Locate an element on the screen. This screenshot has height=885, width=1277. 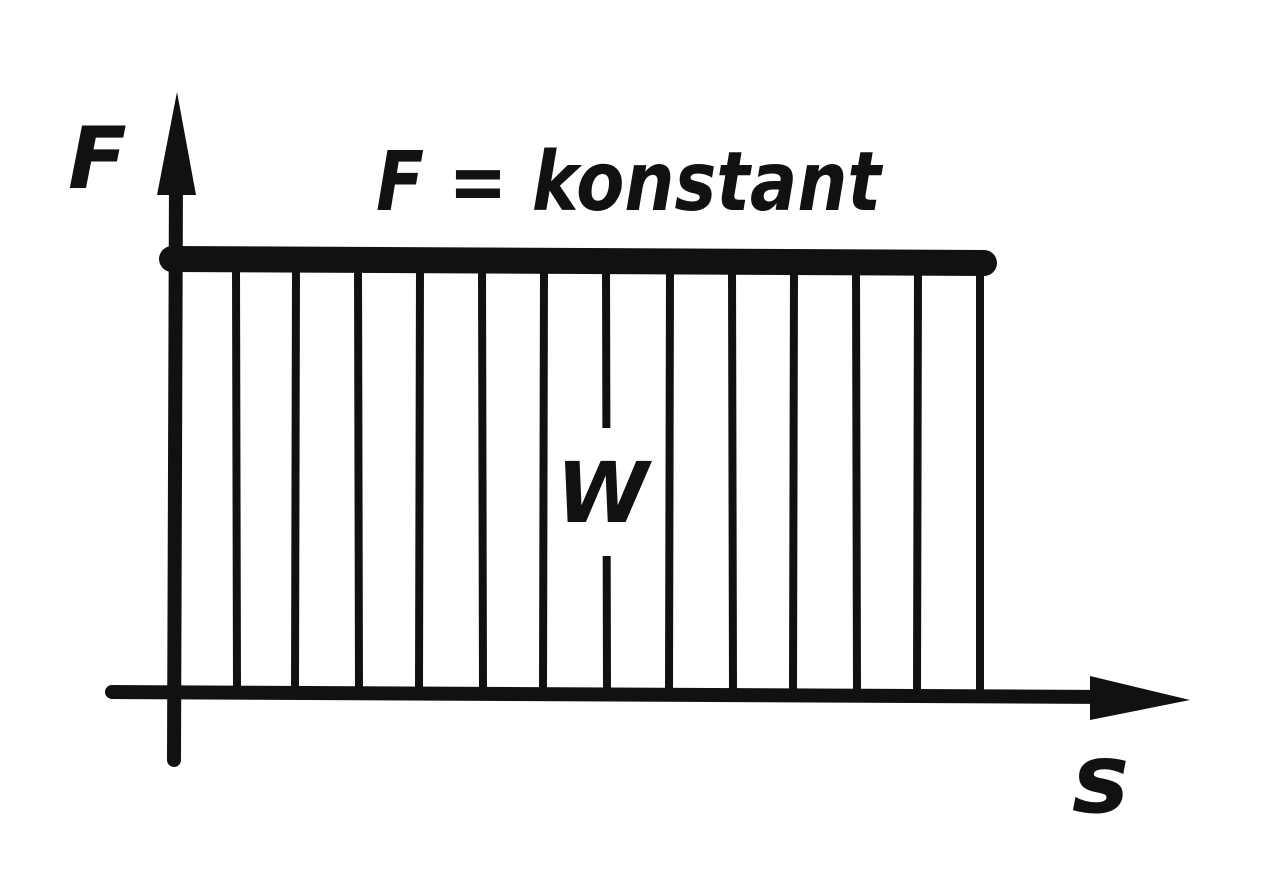
y-axis is located at coordinates (175, 467).